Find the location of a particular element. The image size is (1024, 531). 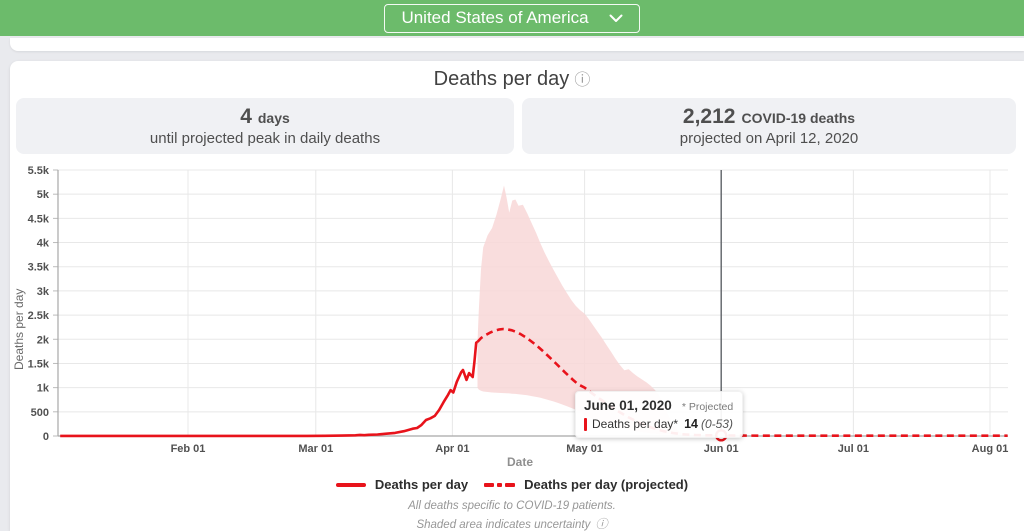

y-tick-label: 5k is located at coordinates (43, 195).